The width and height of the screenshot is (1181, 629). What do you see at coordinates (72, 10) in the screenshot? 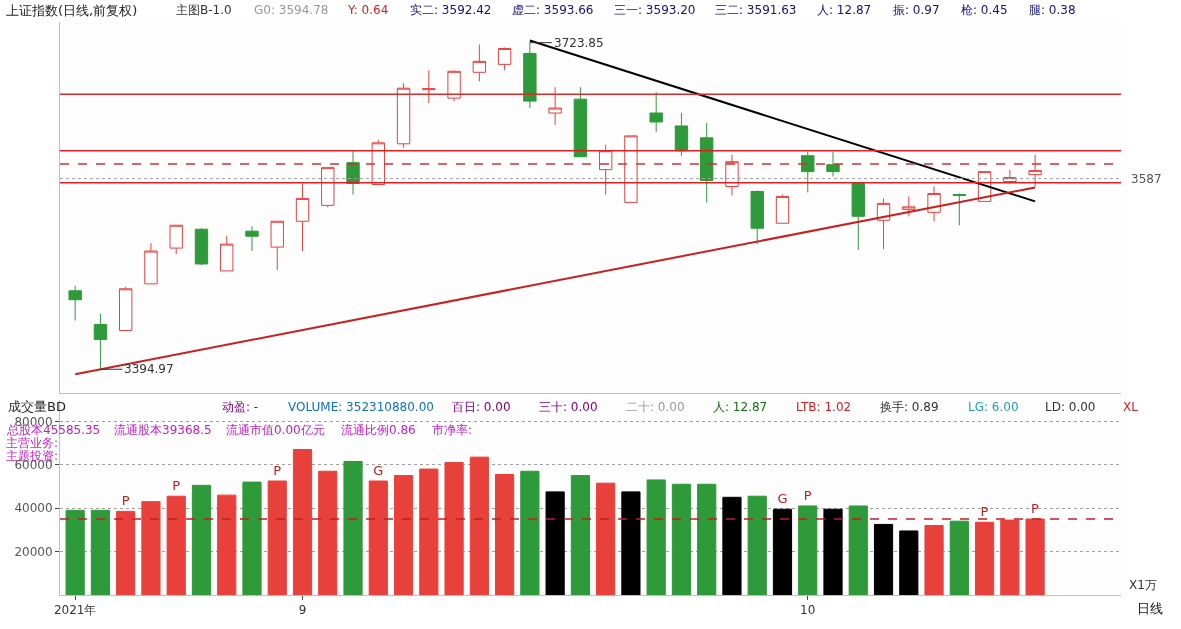
I see `chart-title: 上证指数(日线,前复权)` at bounding box center [72, 10].